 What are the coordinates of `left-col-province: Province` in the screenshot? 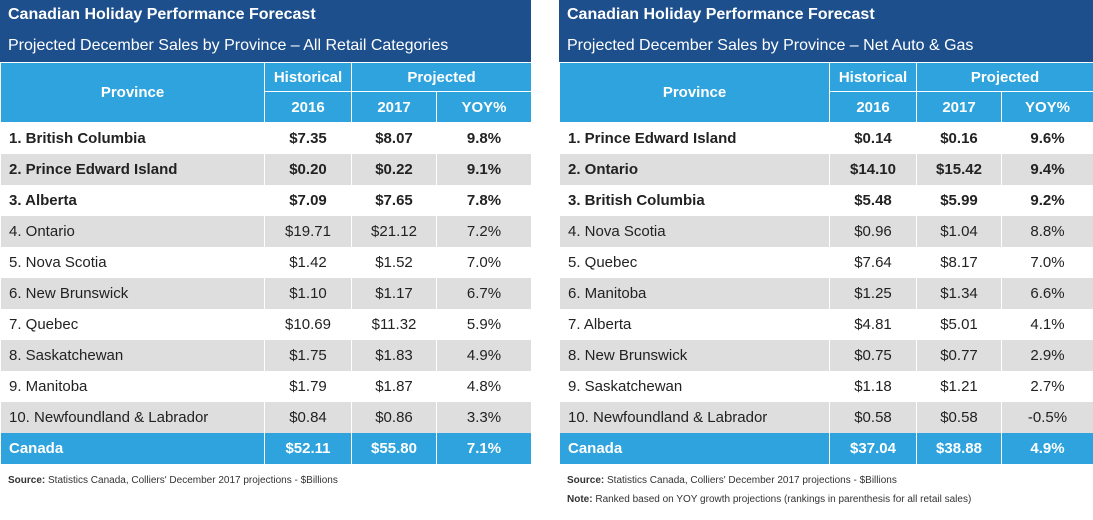 It's located at (132, 92).